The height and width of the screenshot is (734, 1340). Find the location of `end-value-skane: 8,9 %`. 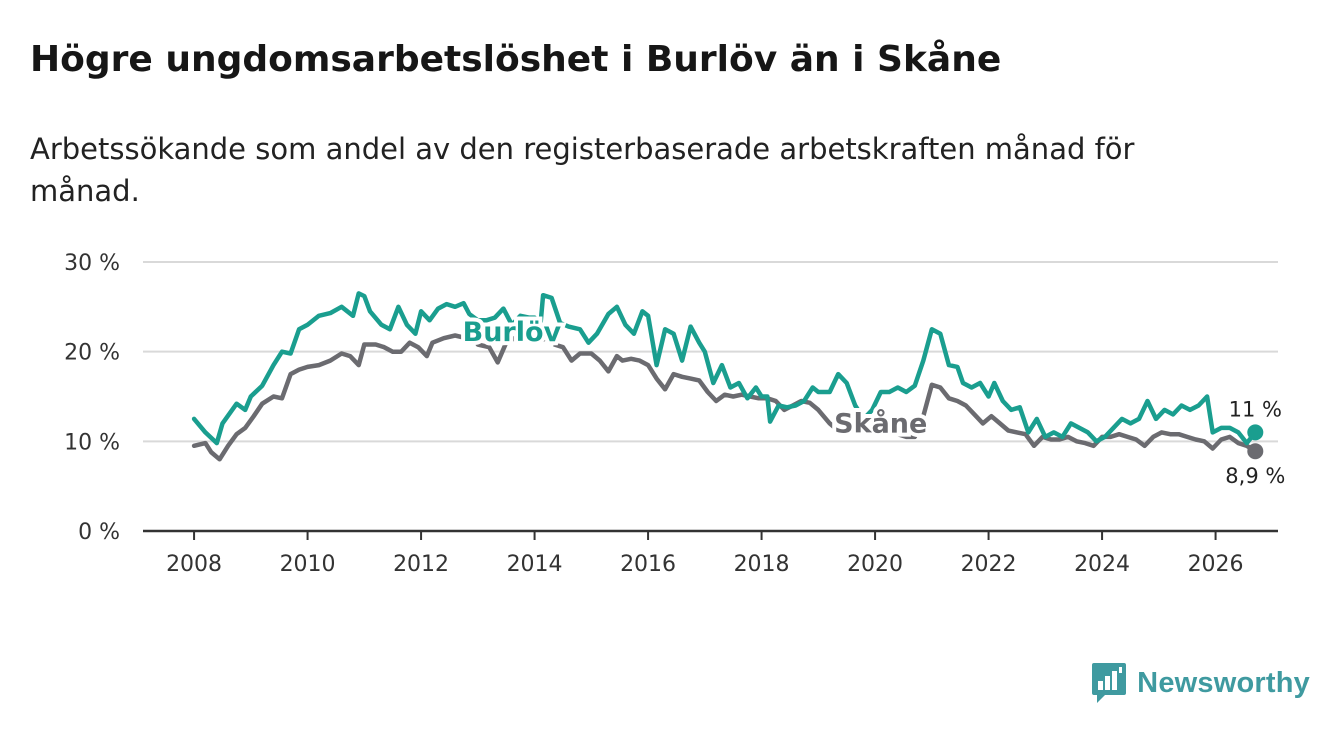

end-value-skane: 8,9 % is located at coordinates (1255, 476).